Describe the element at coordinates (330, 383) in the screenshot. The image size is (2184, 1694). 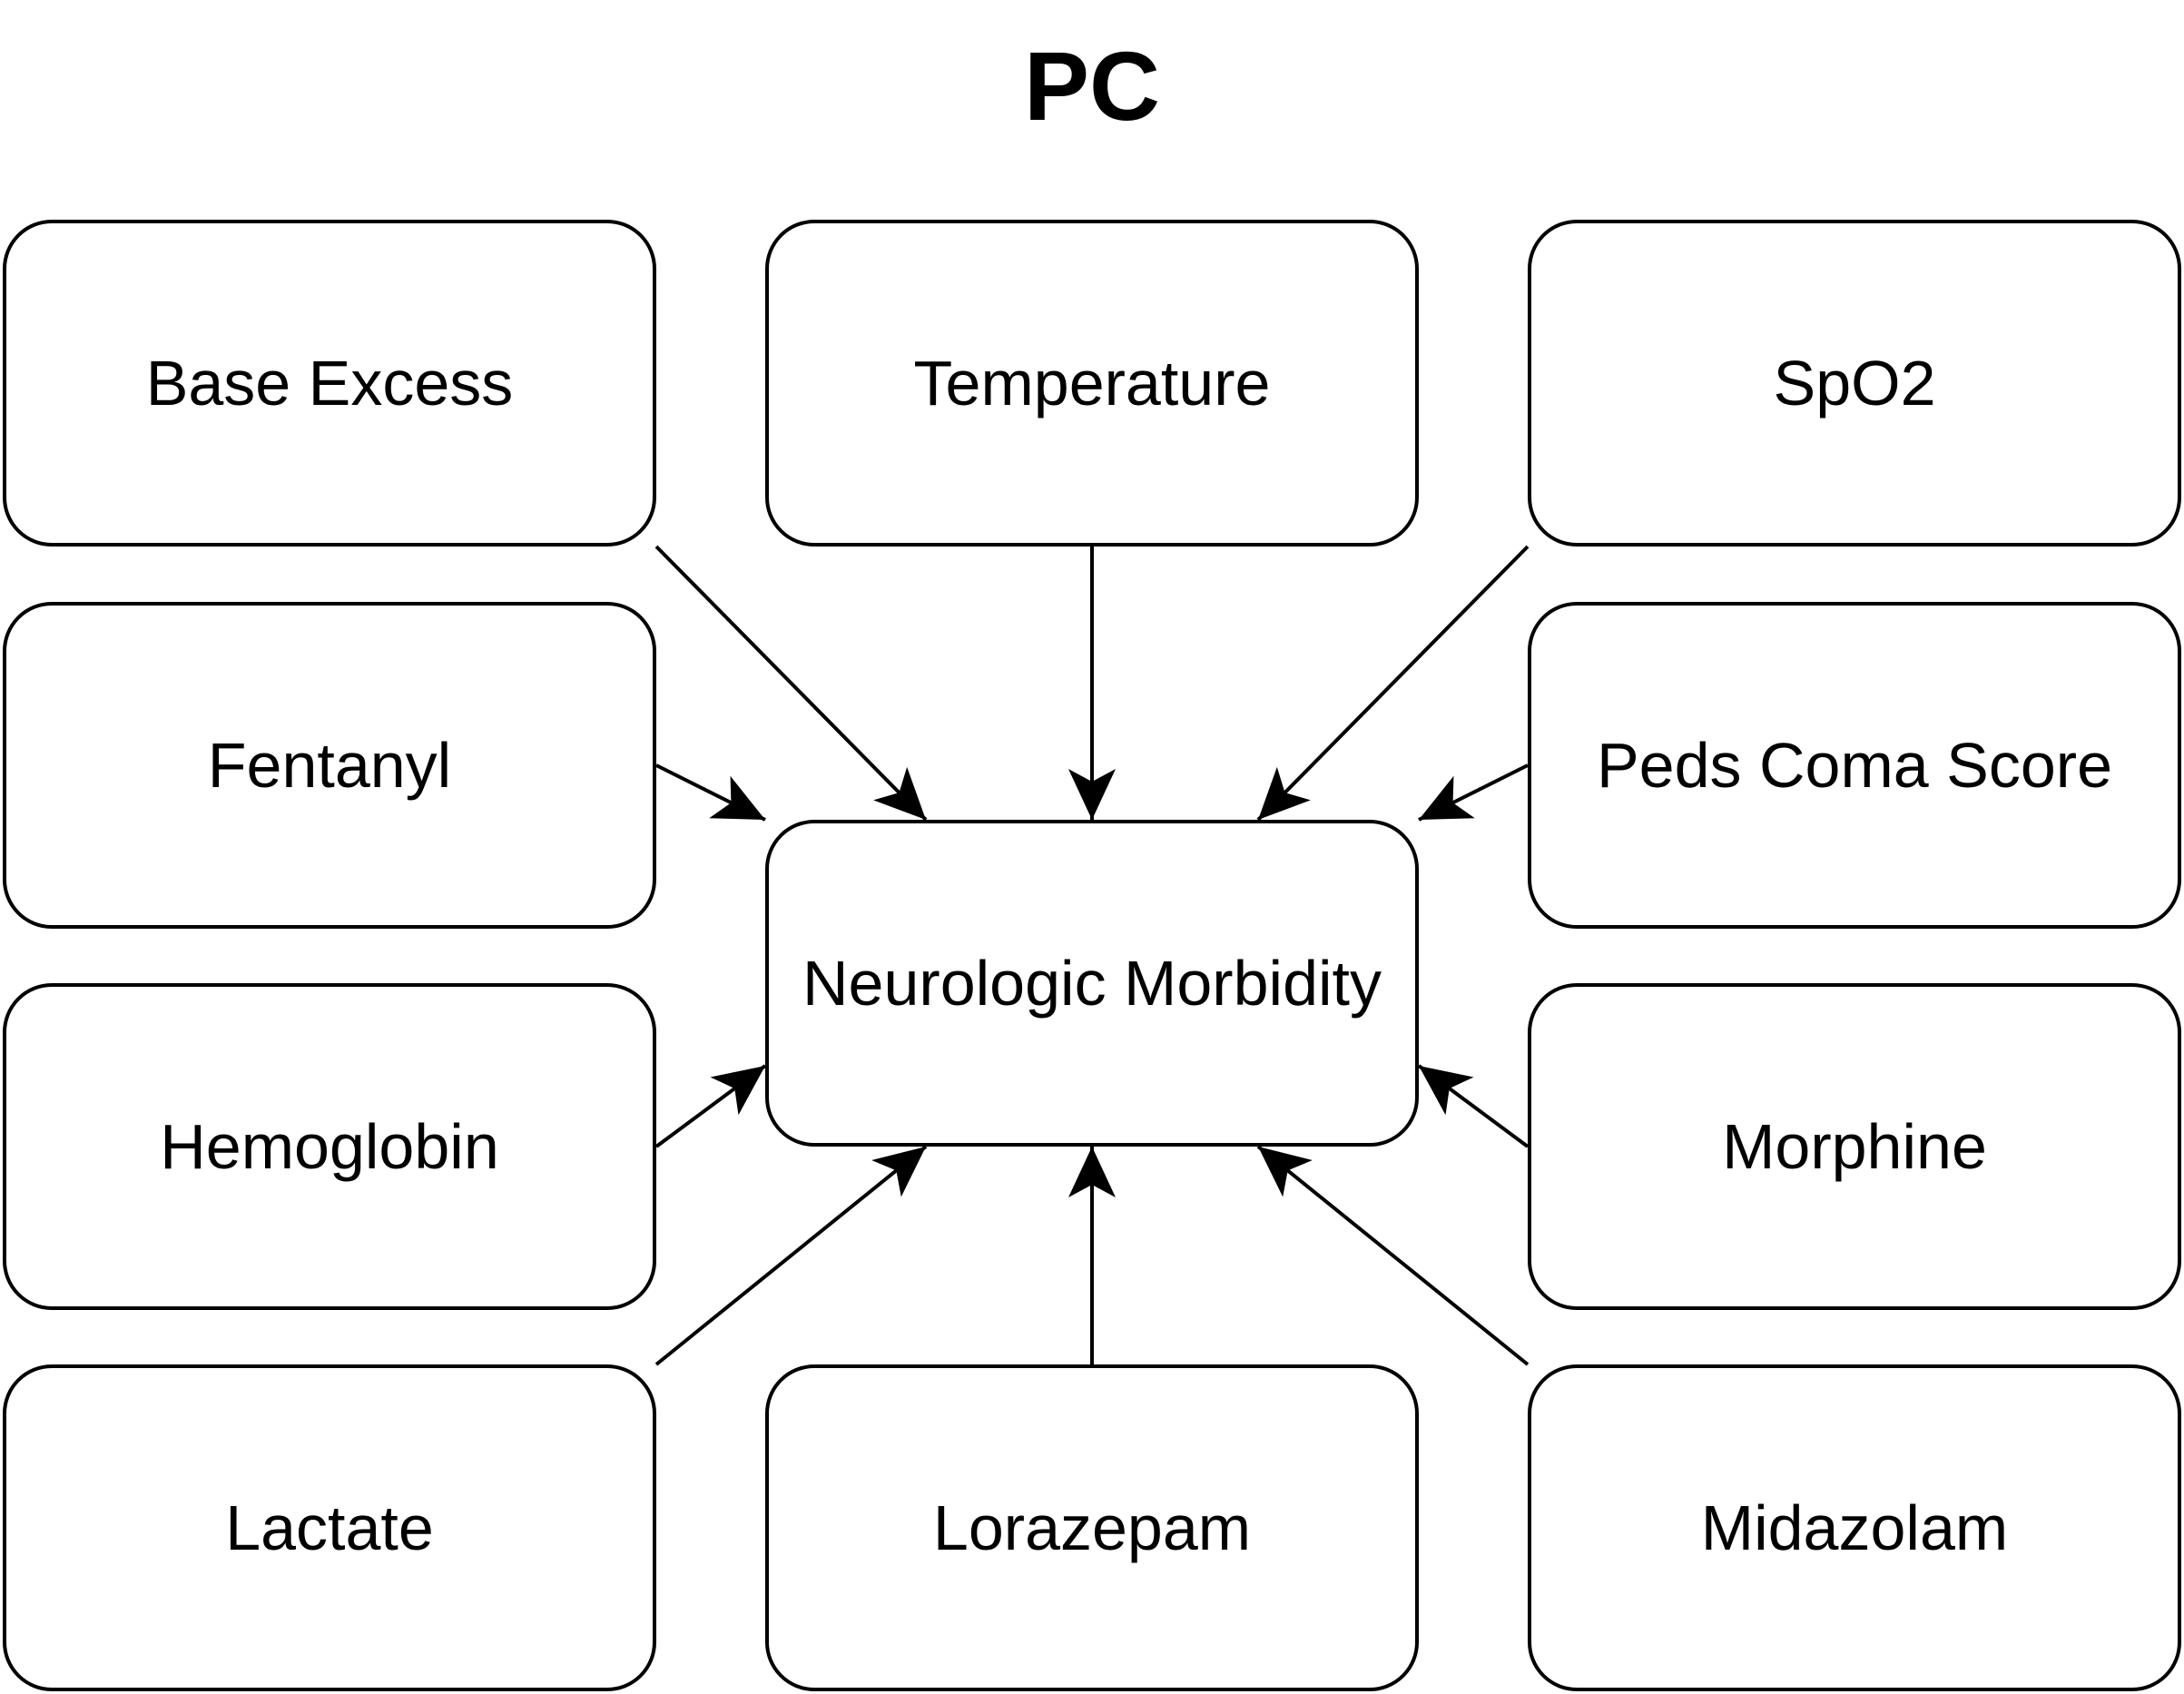
I see `node-base-excess: Base Excess` at that location.